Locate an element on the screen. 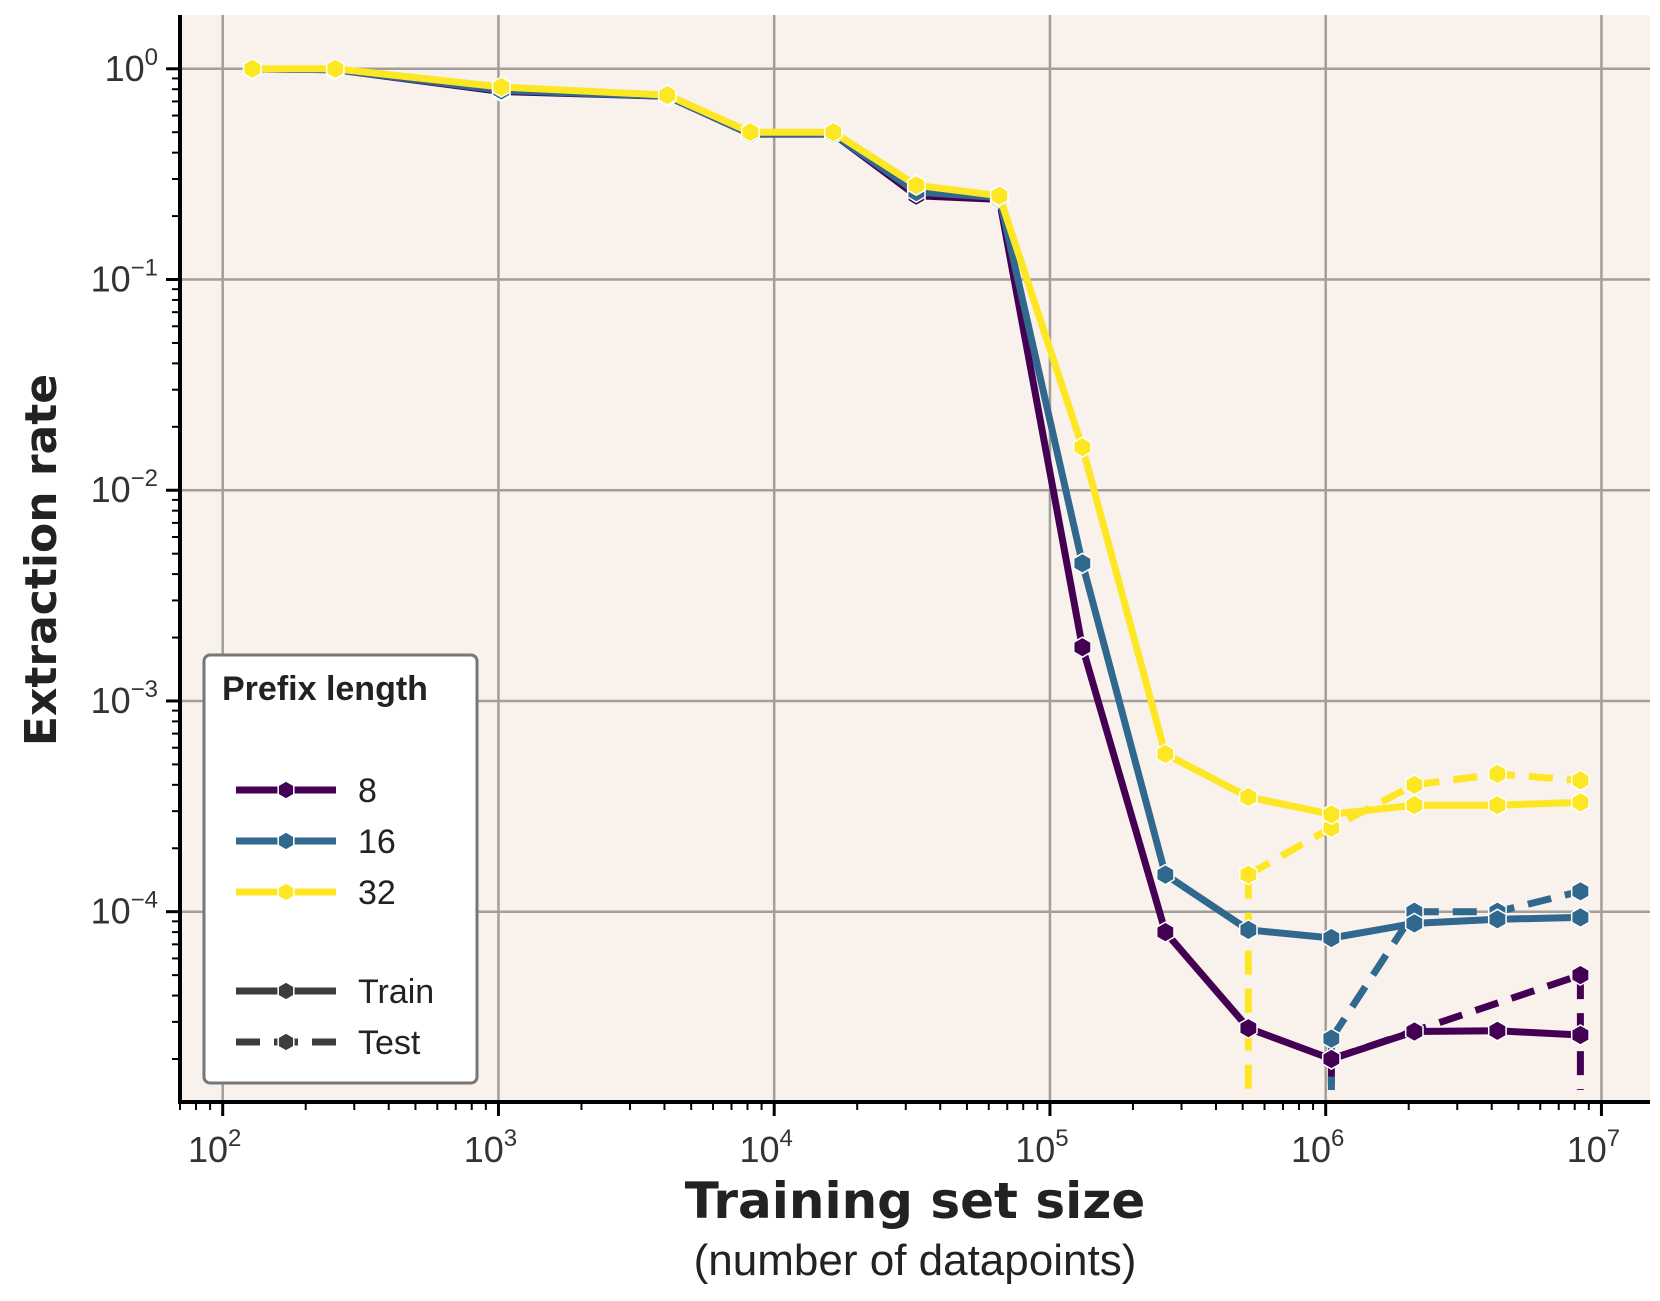 Image resolution: width=1660 pixels, height=1301 pixels. y-tick-label: 10⁻⁴ is located at coordinates (124, 909).